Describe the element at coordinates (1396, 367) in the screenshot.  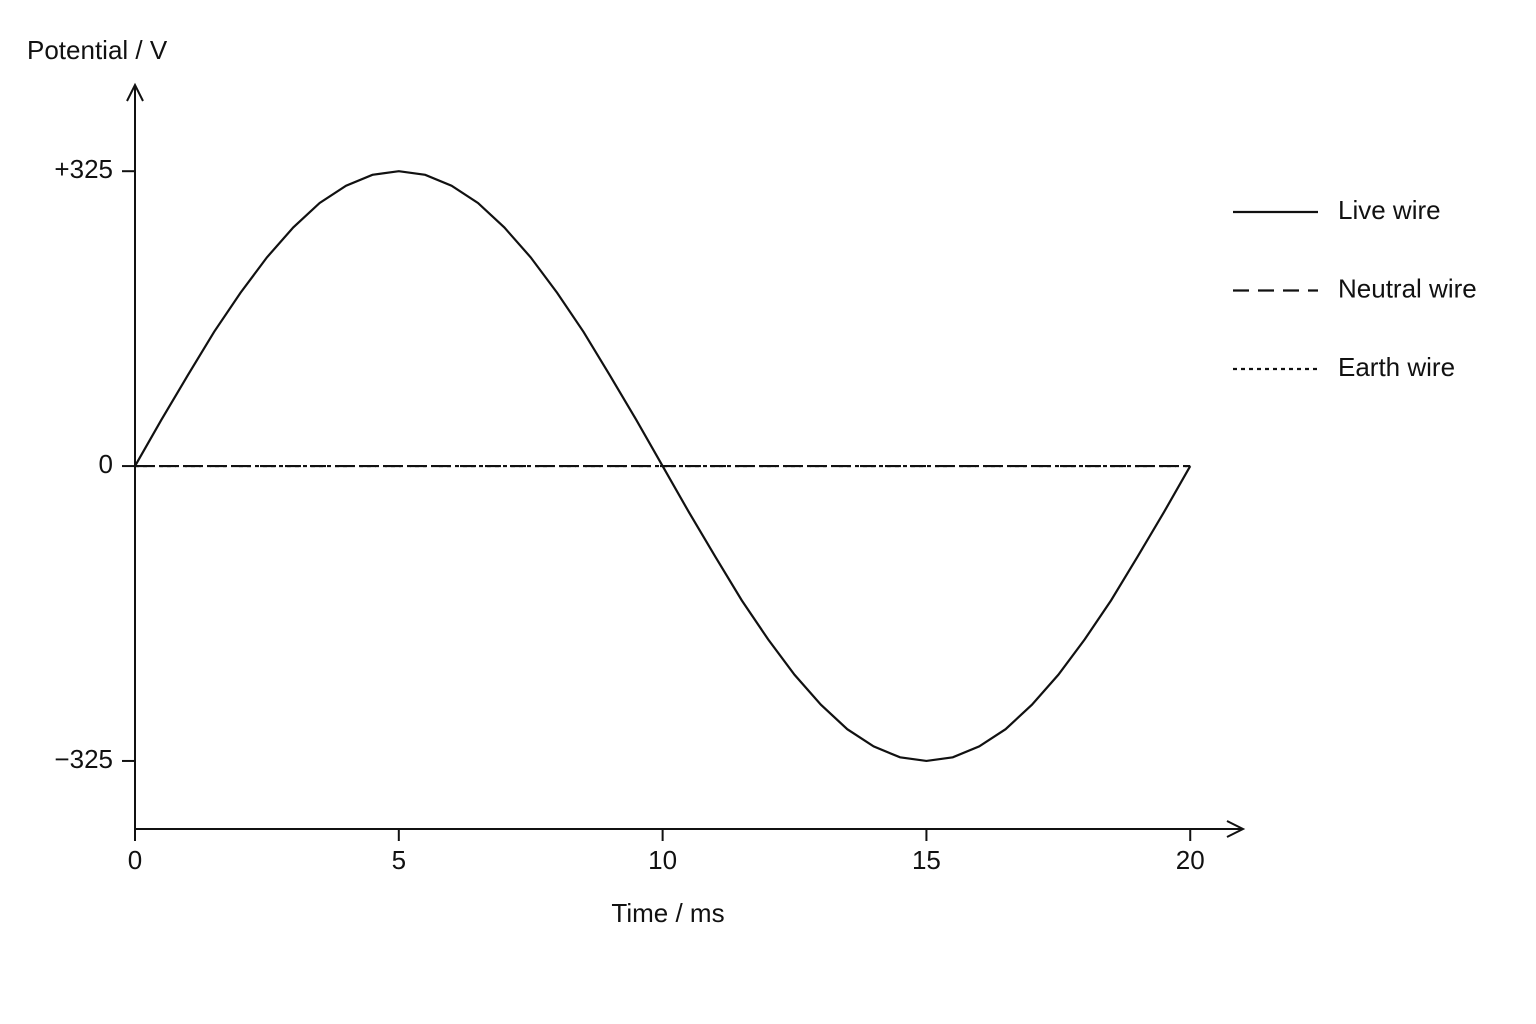
I see `legend-label: Earth wire` at that location.